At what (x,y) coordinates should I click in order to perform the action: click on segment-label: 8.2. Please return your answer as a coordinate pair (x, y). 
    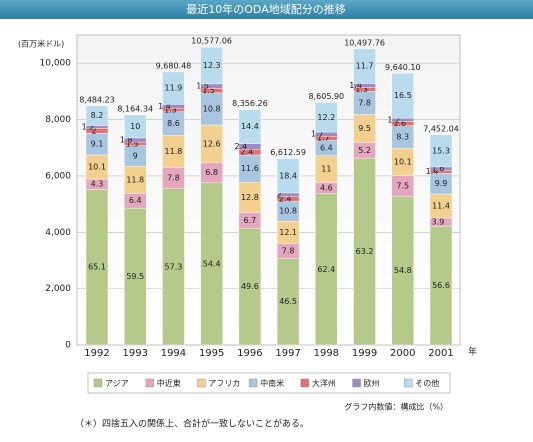
    Looking at the image, I should click on (97, 115).